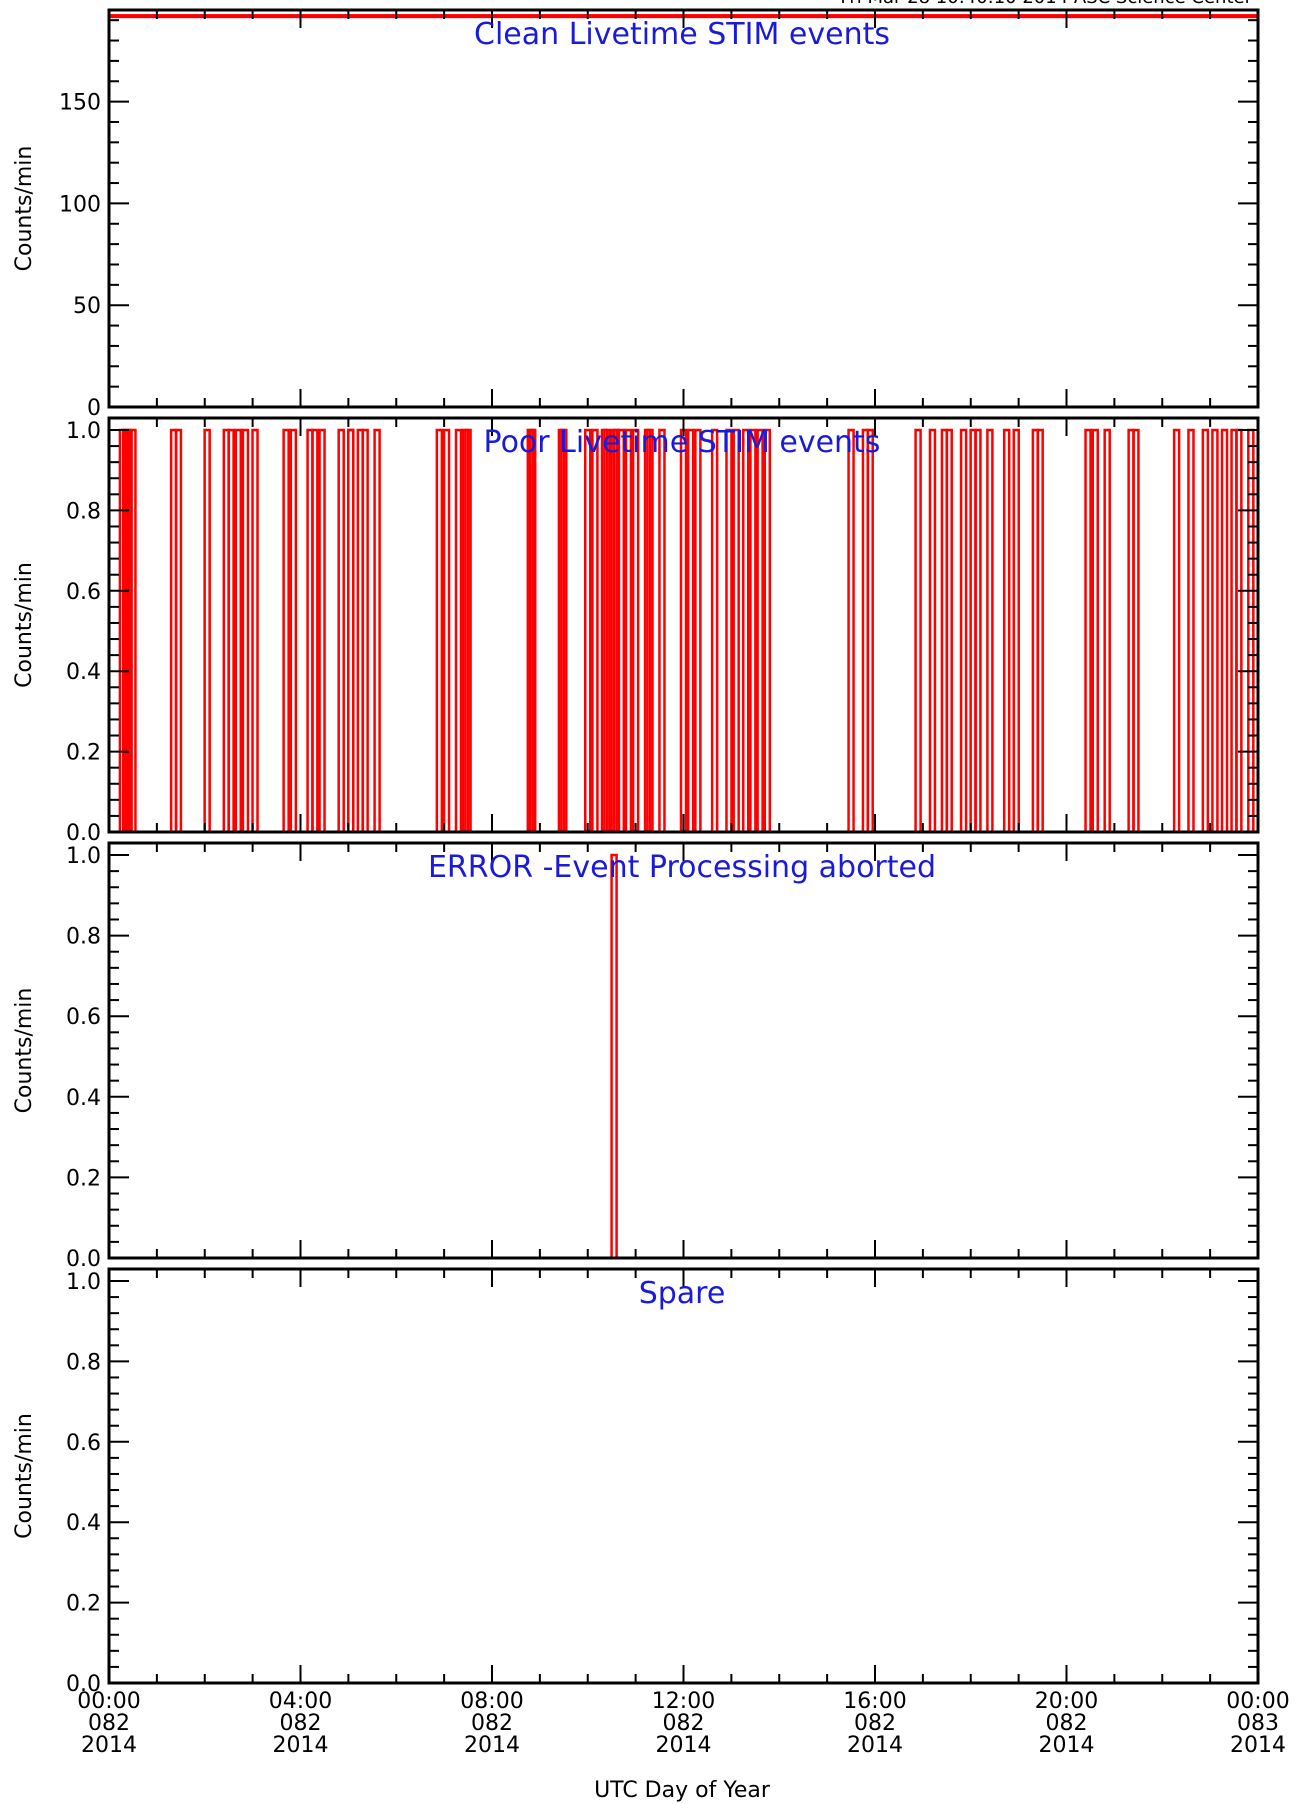 The height and width of the screenshot is (1804, 1307). I want to click on ytick-label-2-3: 0.4, so click(83, 672).